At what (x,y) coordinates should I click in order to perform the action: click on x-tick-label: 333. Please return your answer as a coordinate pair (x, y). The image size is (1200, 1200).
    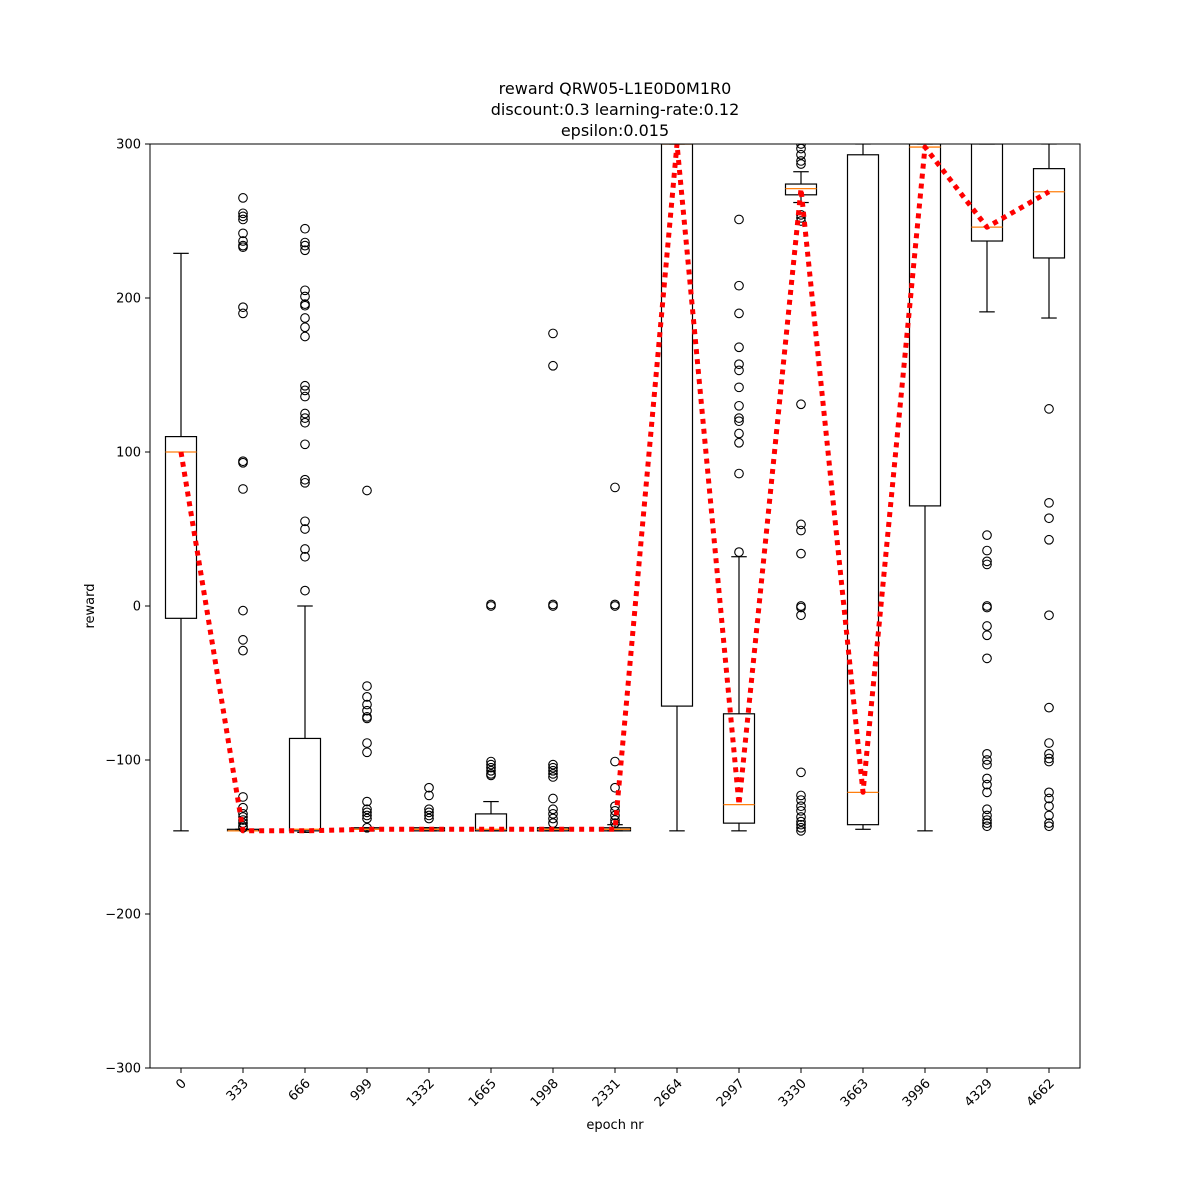
    Looking at the image, I should click on (238, 1090).